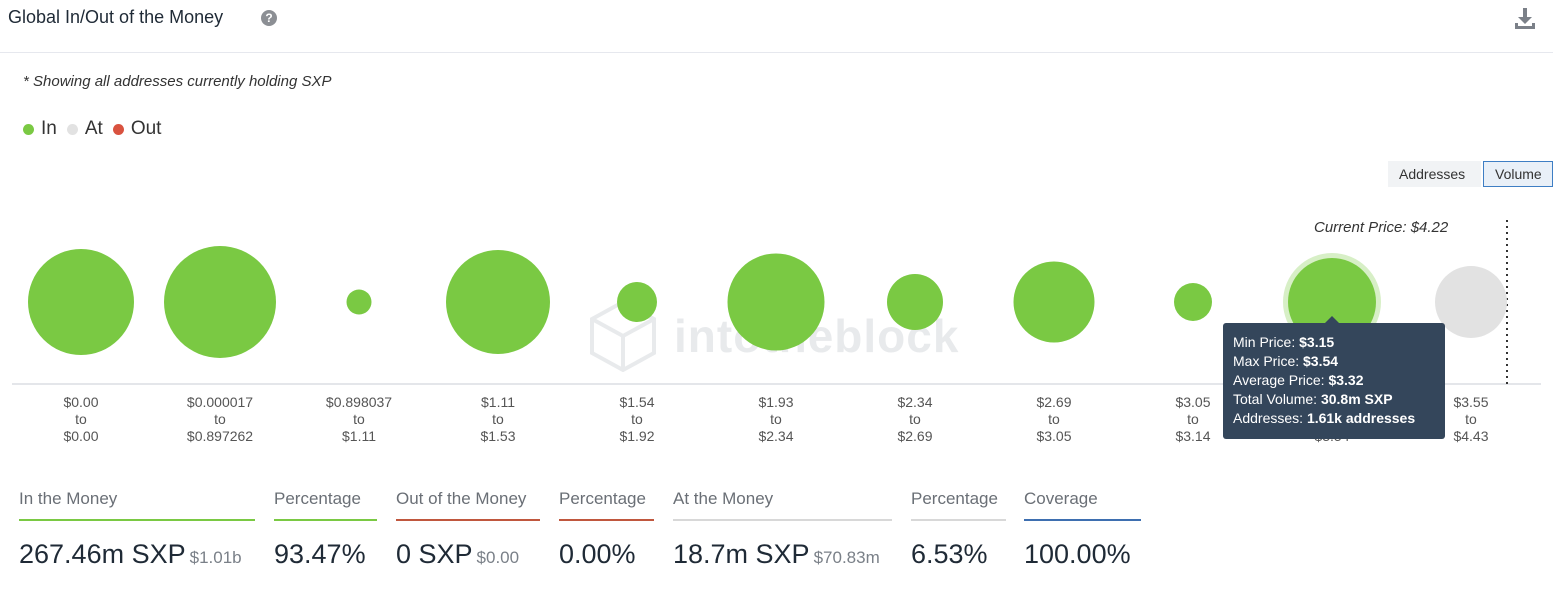  Describe the element at coordinates (434, 554) in the screenshot. I see `stat-main-value: 0 SXP` at that location.